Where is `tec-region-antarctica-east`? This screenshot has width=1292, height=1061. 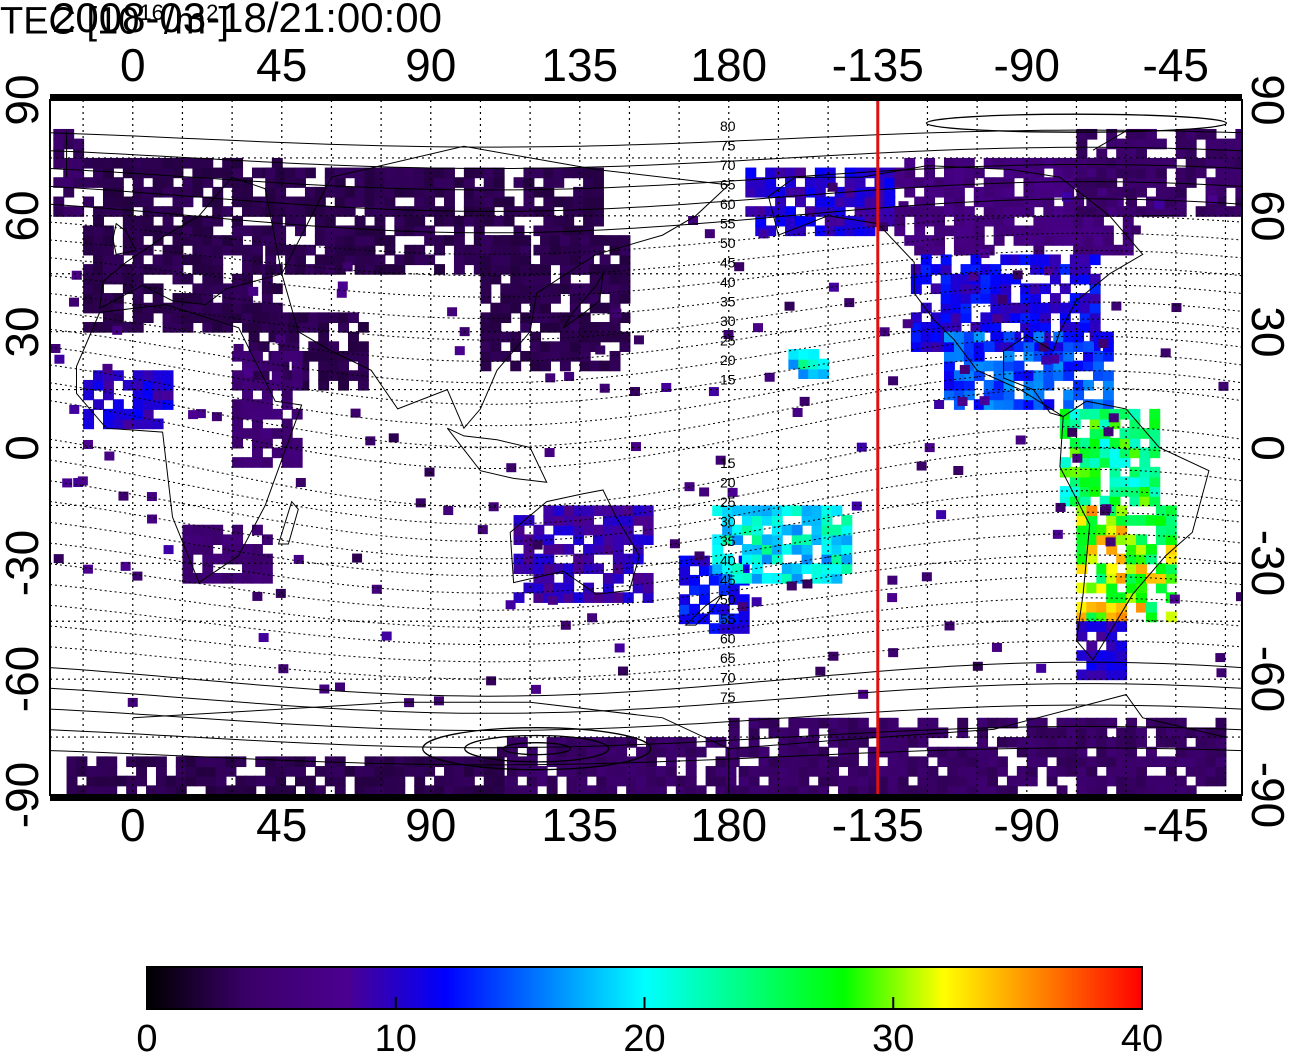 tec-region-antarctica-east is located at coordinates (617, 766).